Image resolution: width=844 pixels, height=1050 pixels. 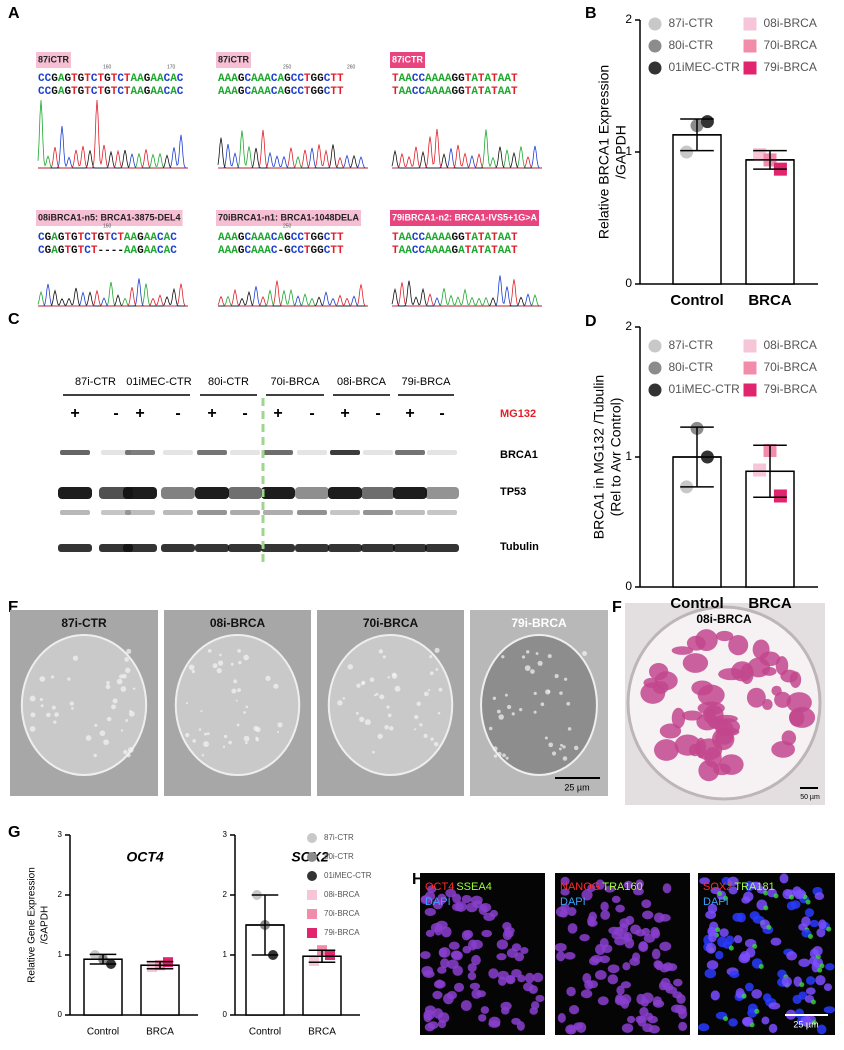 I want to click on x-tick-label: Control, so click(x=696, y=300).